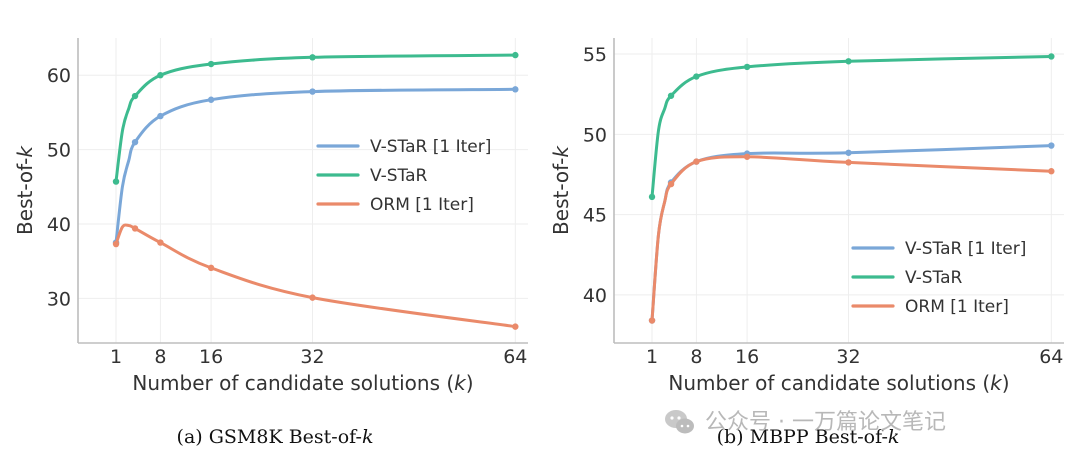  I want to click on watermark-text: 公众号 · 一万篇论文笔记, so click(825, 422).